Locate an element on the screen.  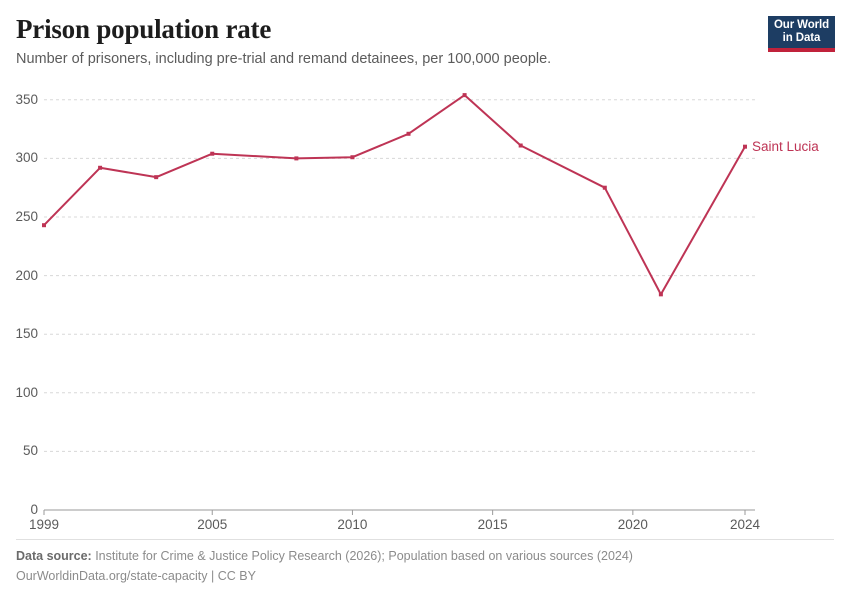
our-world-in-data-logo: Our World in Data is located at coordinates (801, 34).